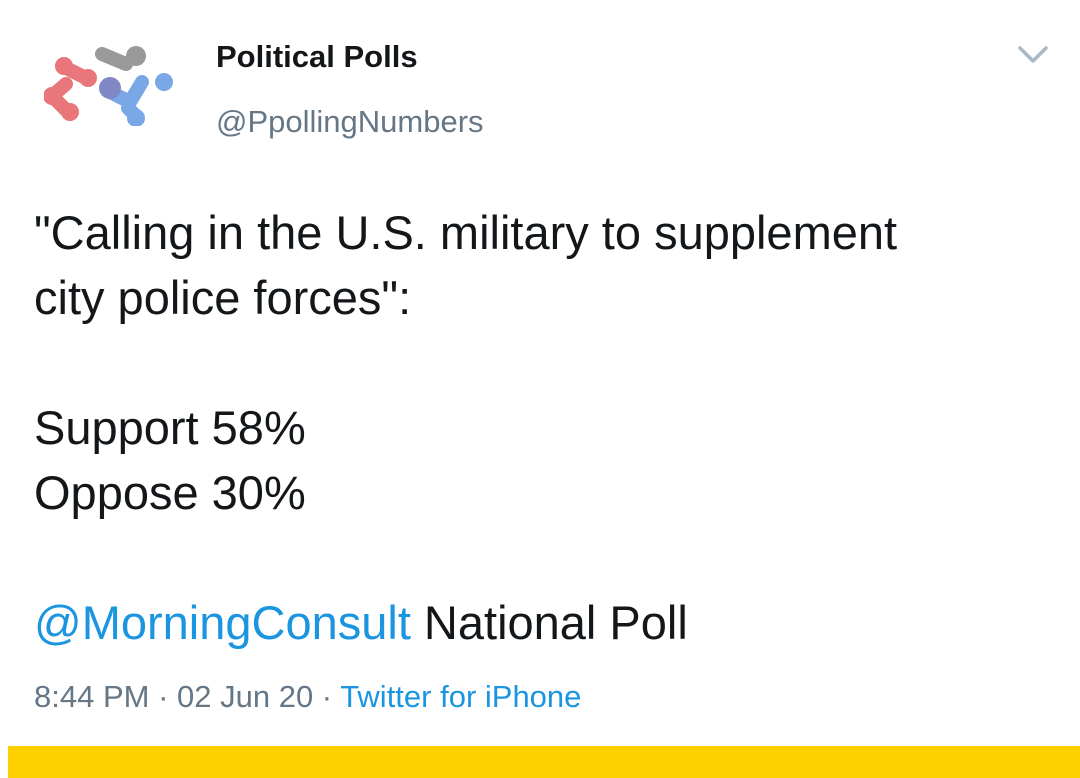 The width and height of the screenshot is (1080, 778). I want to click on logo-node-blue-right, so click(164, 82).